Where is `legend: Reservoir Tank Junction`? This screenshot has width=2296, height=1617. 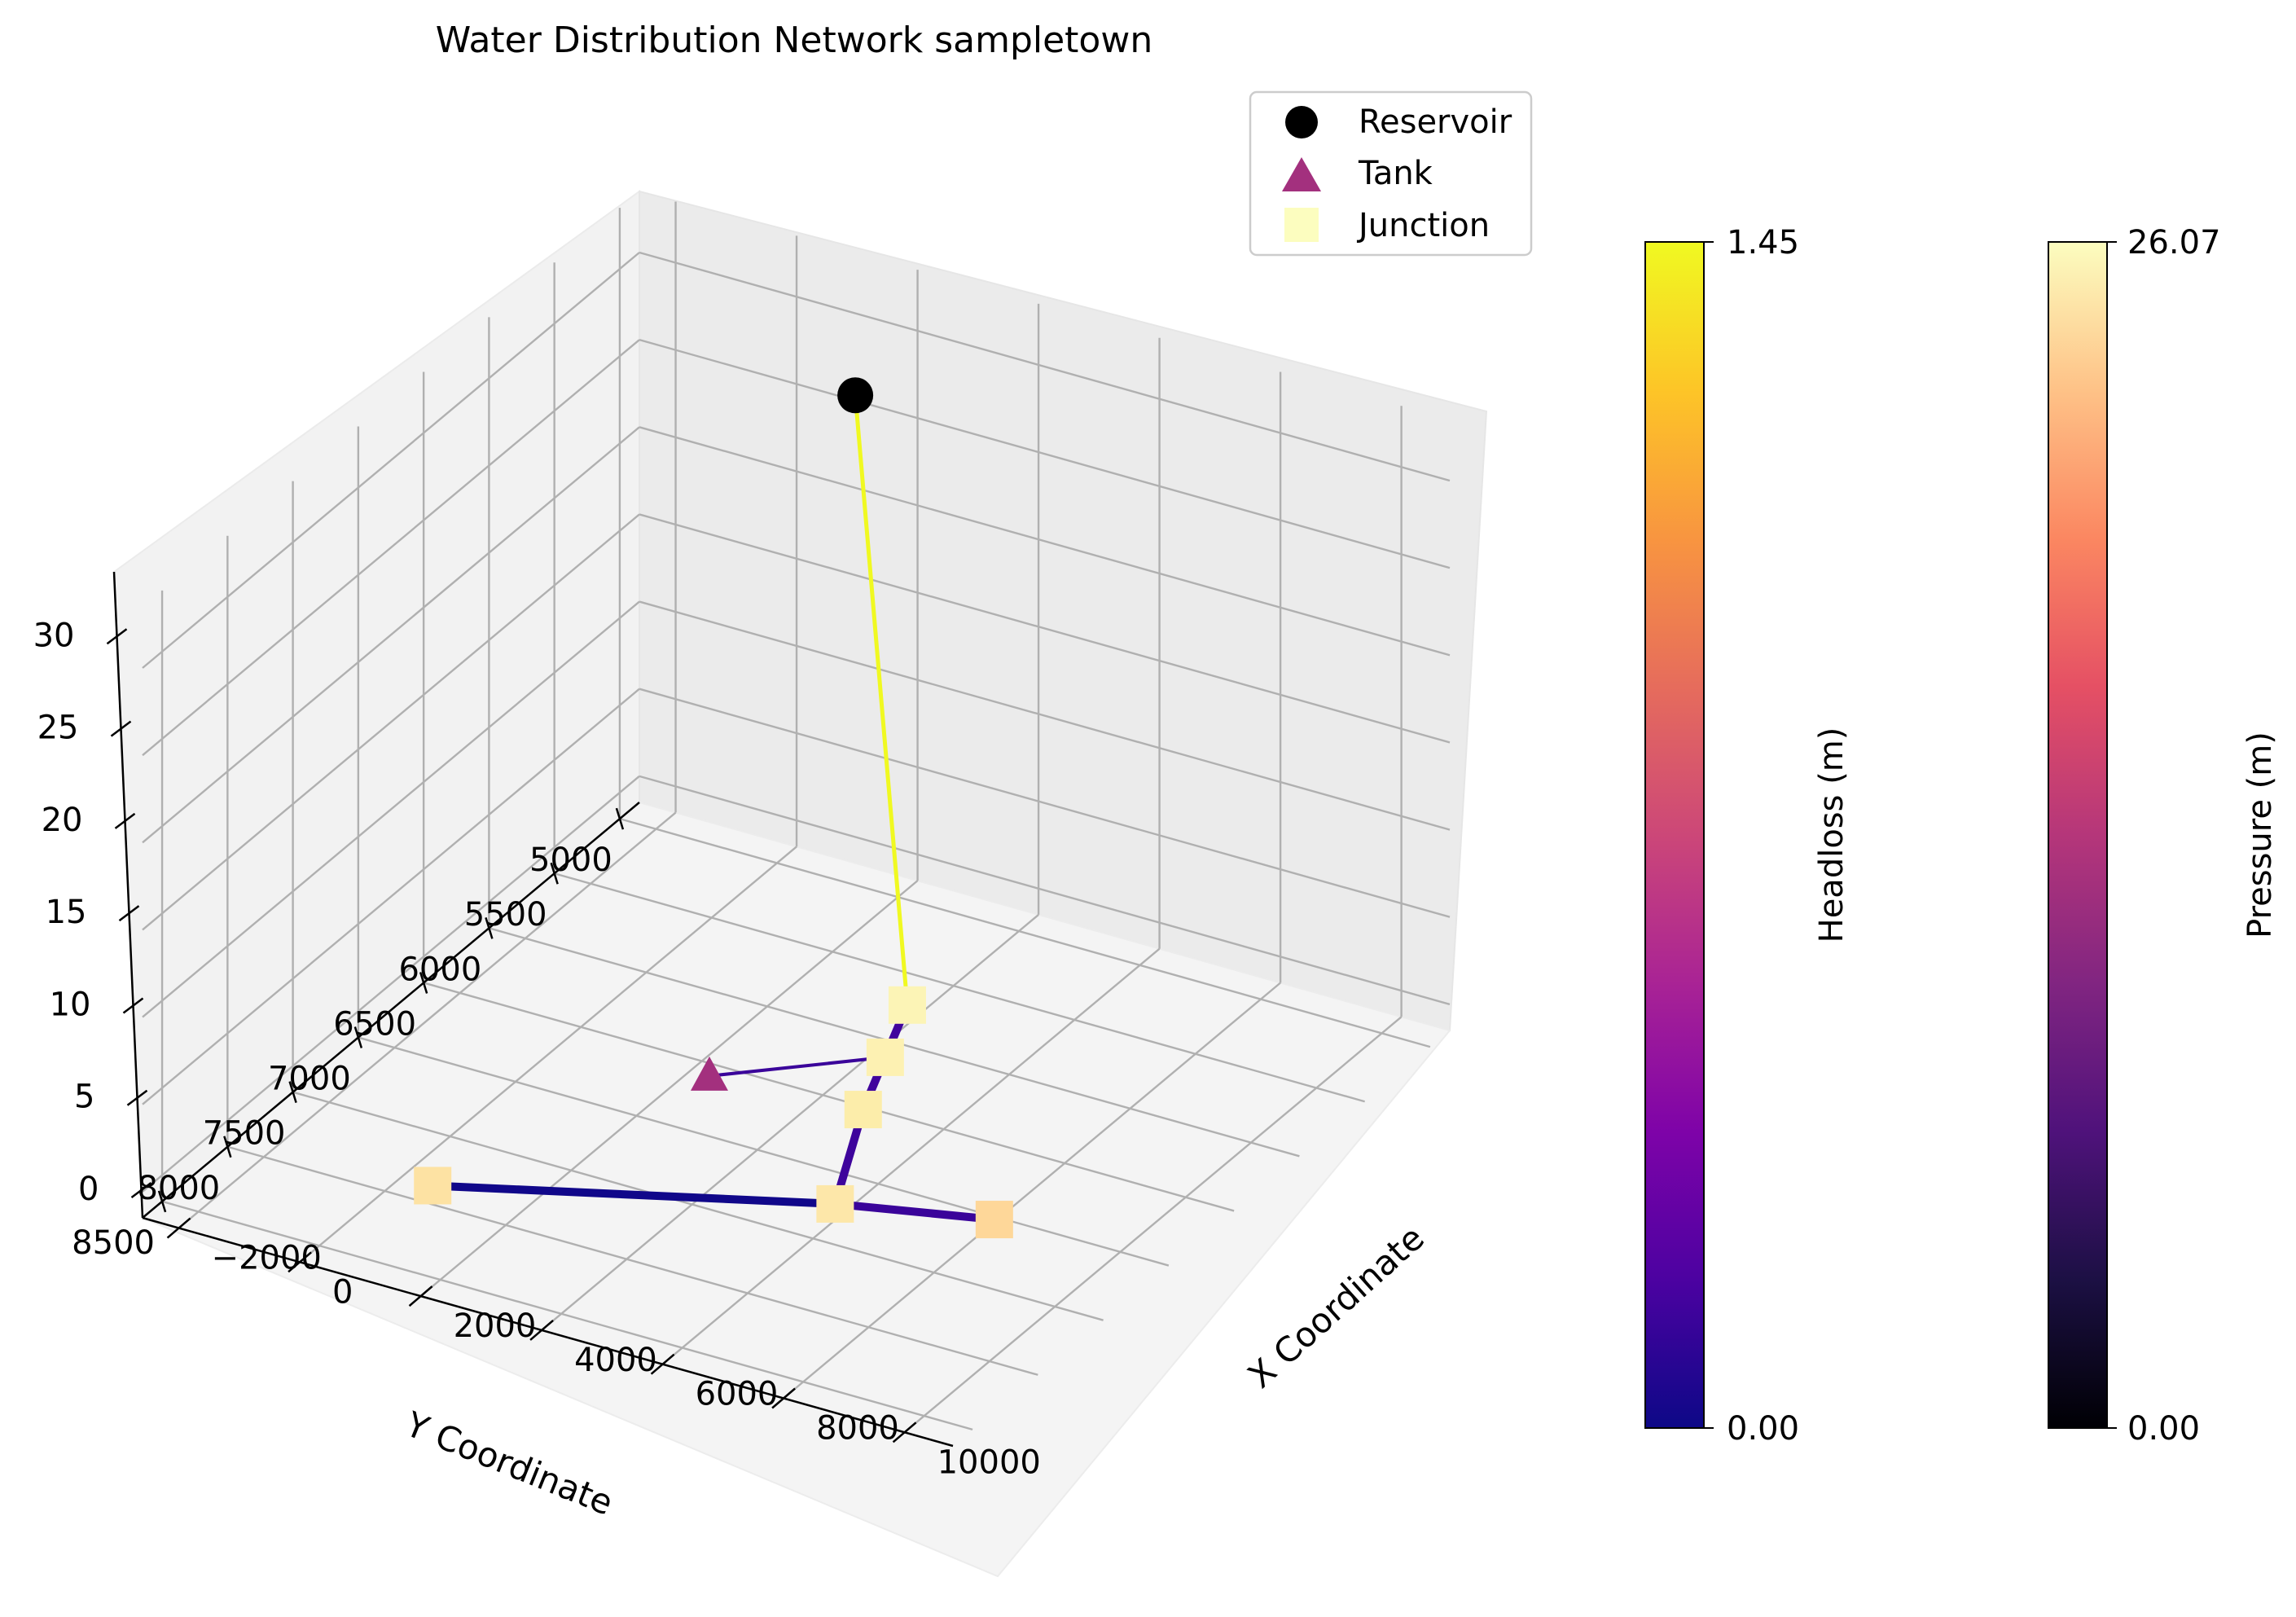 legend: Reservoir Tank Junction is located at coordinates (1391, 173).